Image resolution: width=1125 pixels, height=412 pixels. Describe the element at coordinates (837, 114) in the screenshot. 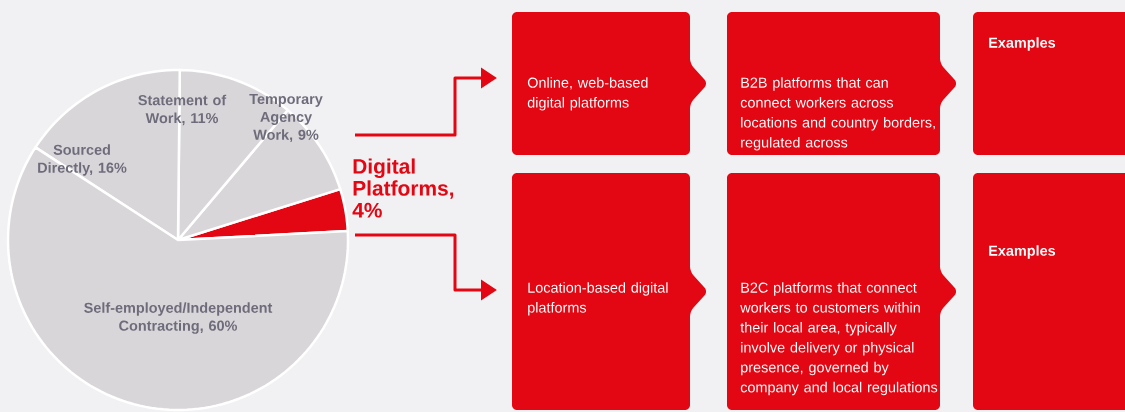

I see `text: B2B platforms that can connect workers across locations and country borders, regulated across` at that location.